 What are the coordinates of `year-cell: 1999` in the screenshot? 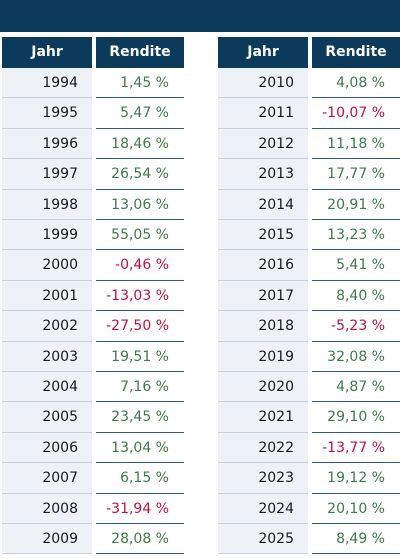 It's located at (47, 235).